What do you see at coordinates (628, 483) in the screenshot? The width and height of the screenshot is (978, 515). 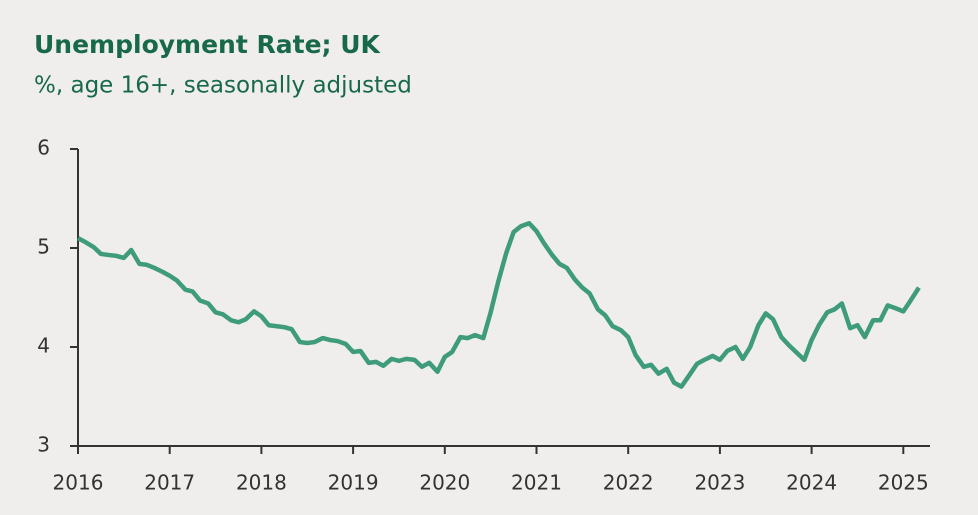 I see `x-tick-label: 2022` at bounding box center [628, 483].